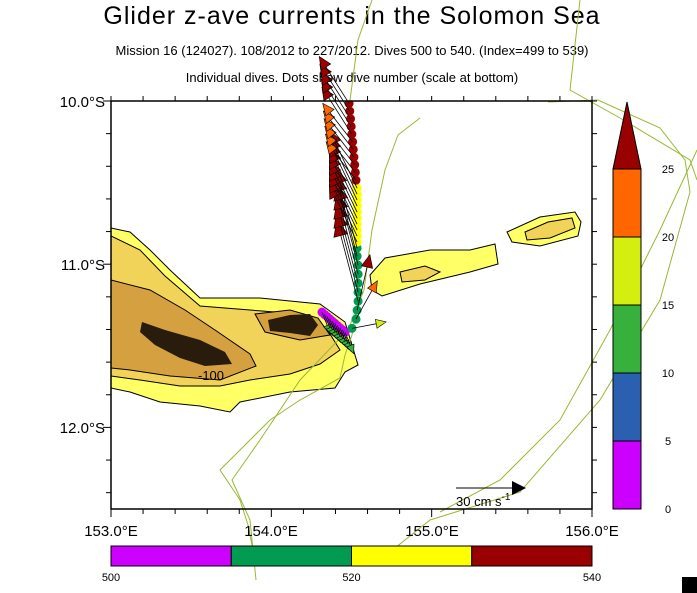 This screenshot has height=593, width=697. What do you see at coordinates (668, 170) in the screenshot?
I see `speed-colorbar-label: 25` at bounding box center [668, 170].